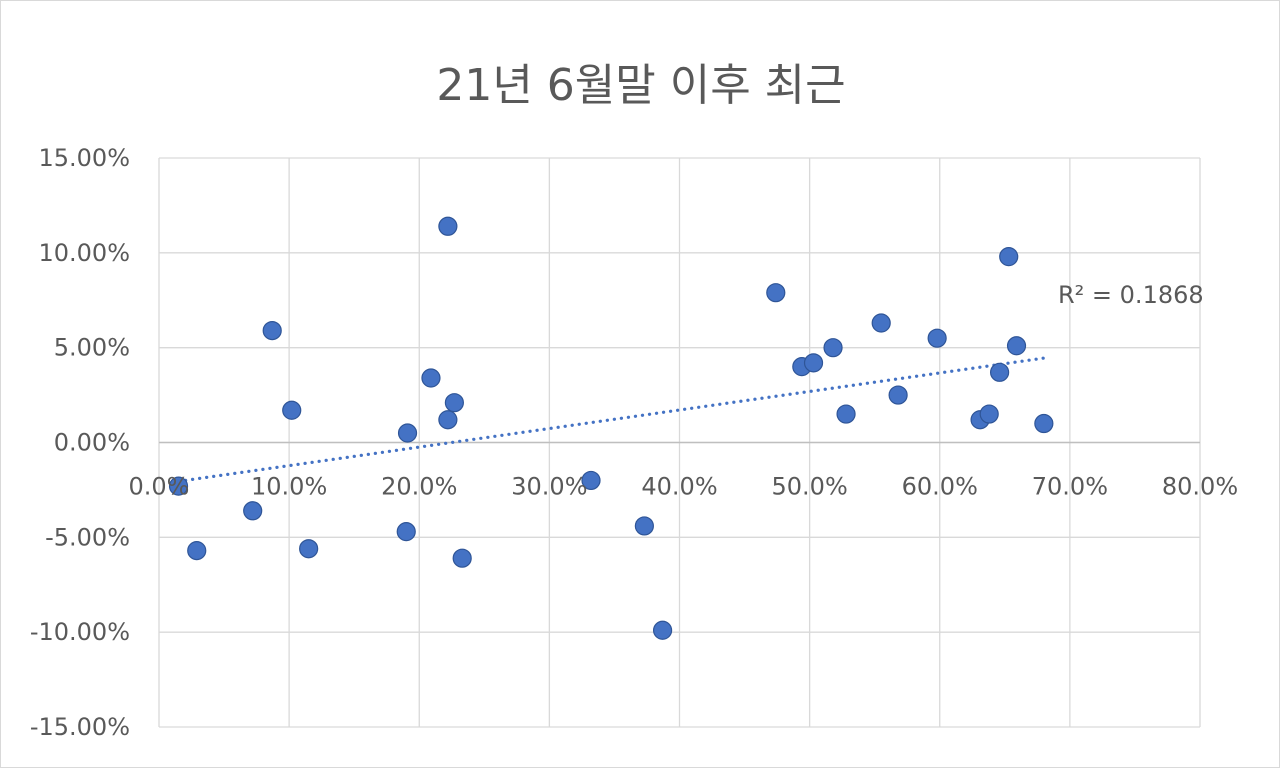  I want to click on x-tick-label: 70.0%, so click(1070, 487).